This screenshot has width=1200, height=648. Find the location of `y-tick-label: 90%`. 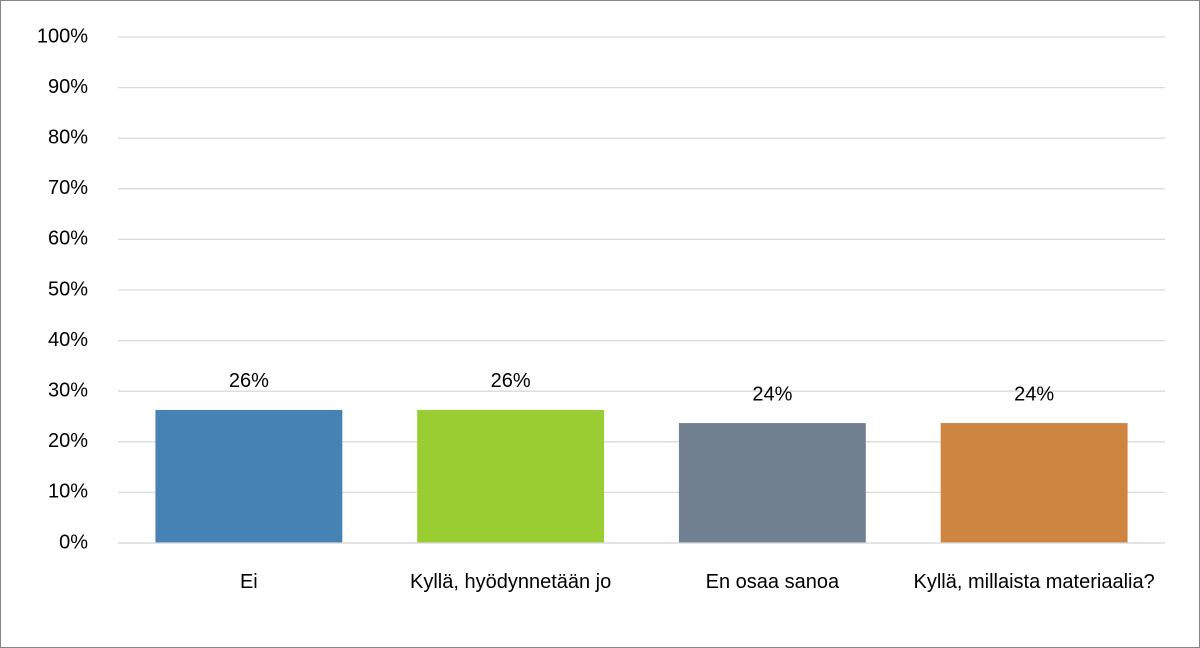

y-tick-label: 90% is located at coordinates (68, 87).